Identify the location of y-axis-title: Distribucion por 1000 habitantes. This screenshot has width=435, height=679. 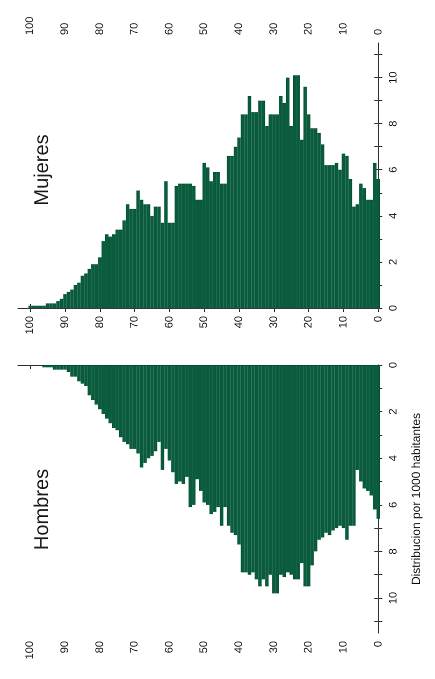
(416, 499).